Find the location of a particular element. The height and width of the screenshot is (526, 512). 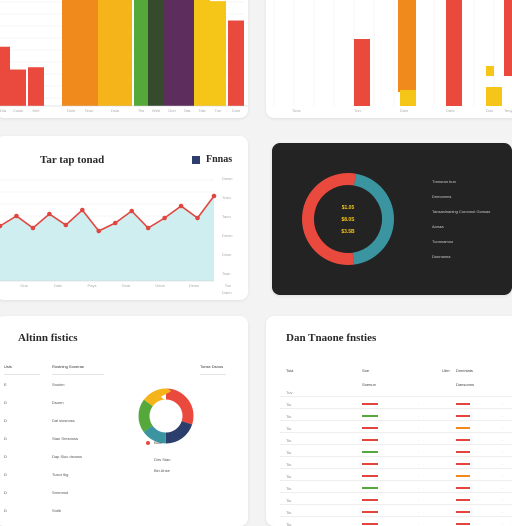

legend-item: Tunnnamoo is located at coordinates (443, 241).